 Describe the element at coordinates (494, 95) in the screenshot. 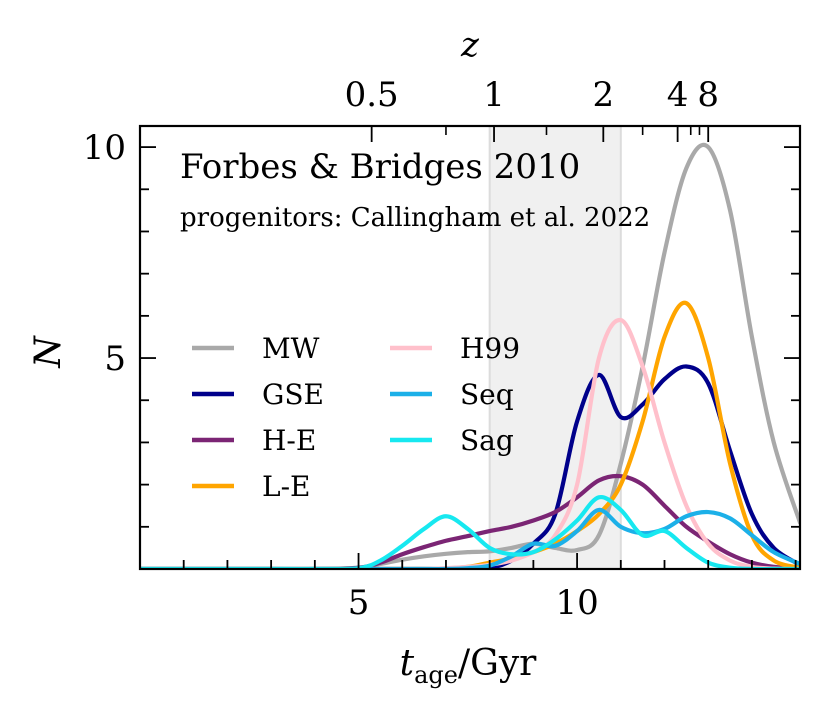

I see `top-tick-label: 1` at that location.